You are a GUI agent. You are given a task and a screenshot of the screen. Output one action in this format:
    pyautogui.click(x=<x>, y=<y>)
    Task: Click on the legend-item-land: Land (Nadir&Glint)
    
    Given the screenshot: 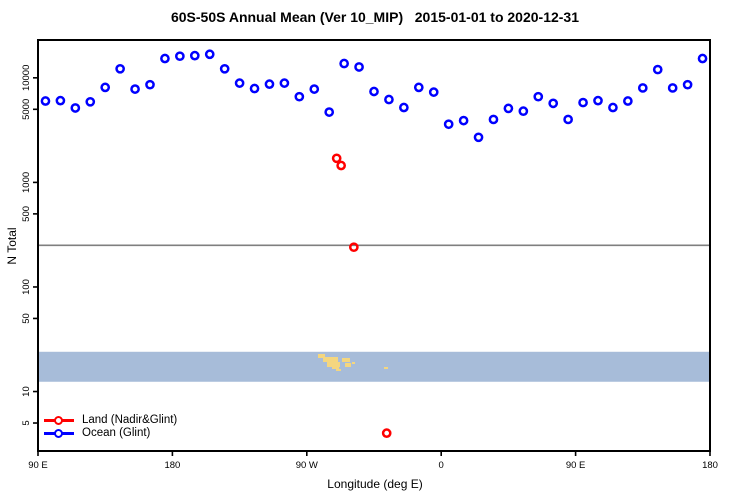 What is the action you would take?
    pyautogui.click(x=110, y=420)
    